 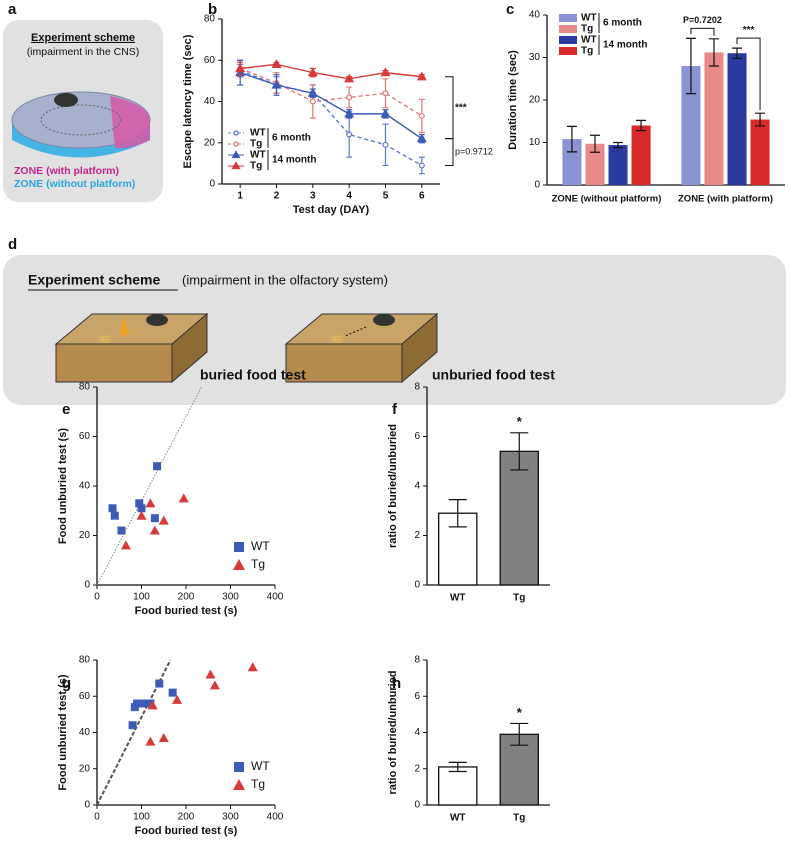 What do you see at coordinates (66, 171) in the screenshot?
I see `zone-with-label: ZONE (with platform)` at bounding box center [66, 171].